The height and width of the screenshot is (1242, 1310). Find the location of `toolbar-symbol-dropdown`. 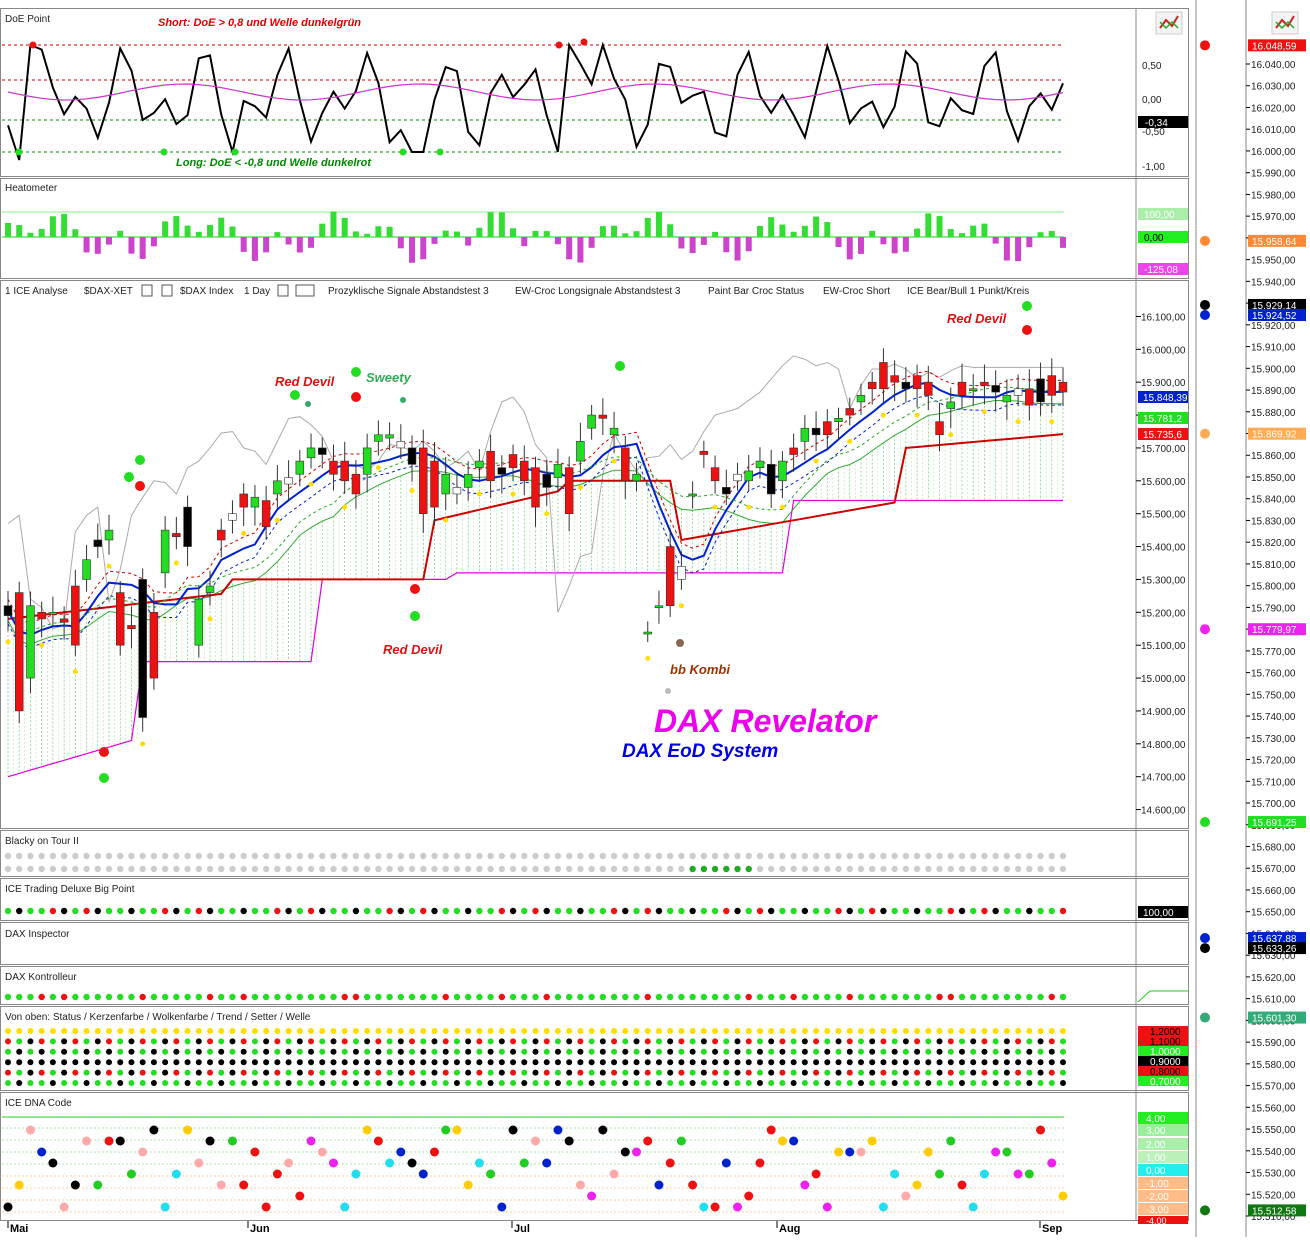

toolbar-symbol-dropdown is located at coordinates (147, 290).